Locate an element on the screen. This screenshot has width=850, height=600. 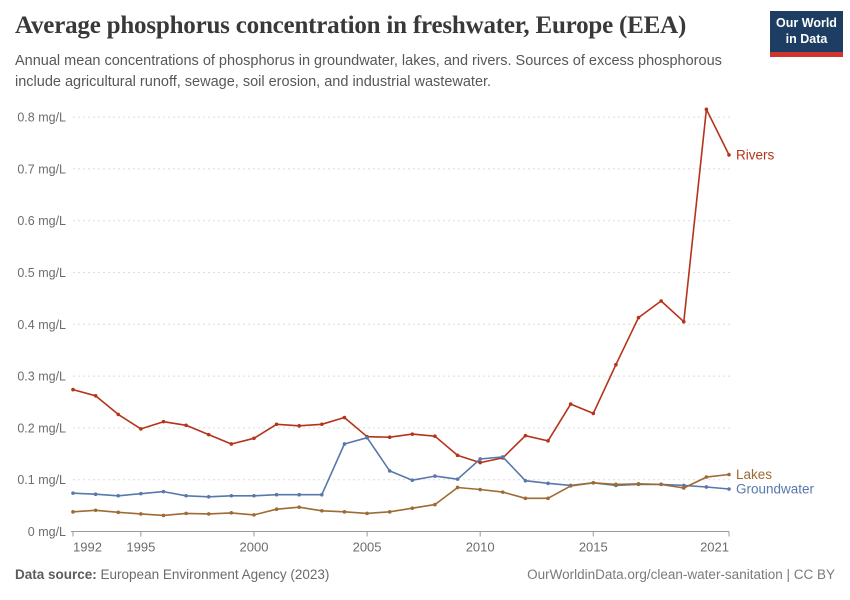
x-axis-tick-label: 2010 is located at coordinates (480, 547).